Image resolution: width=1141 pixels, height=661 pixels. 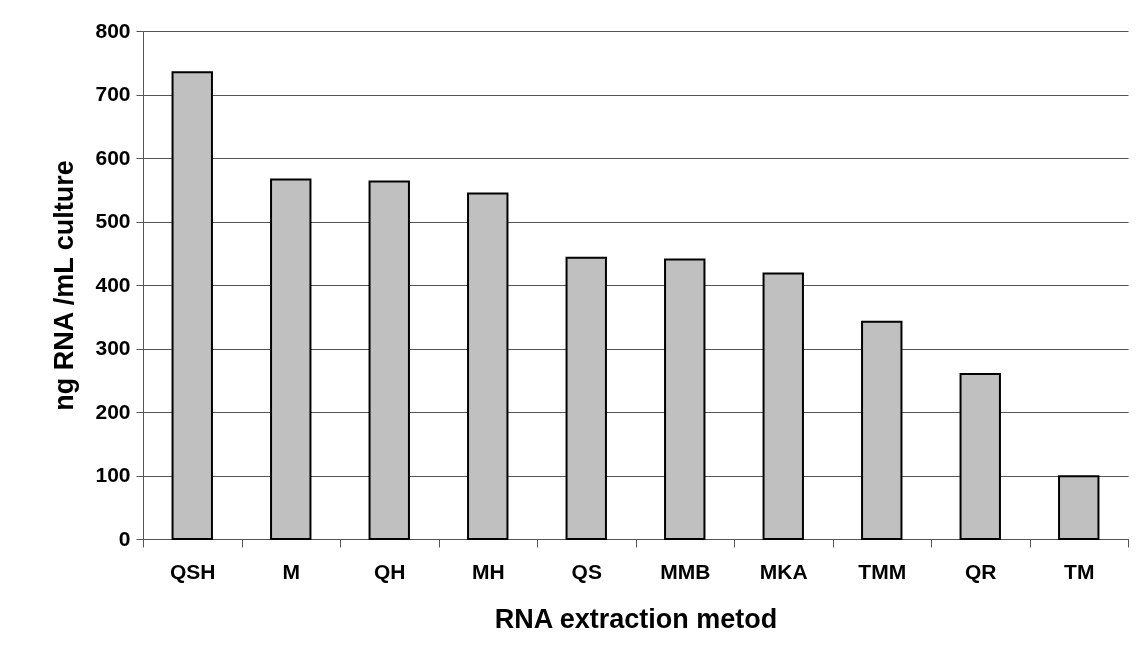 What do you see at coordinates (1079, 571) in the screenshot?
I see `x-tick-label: TM` at bounding box center [1079, 571].